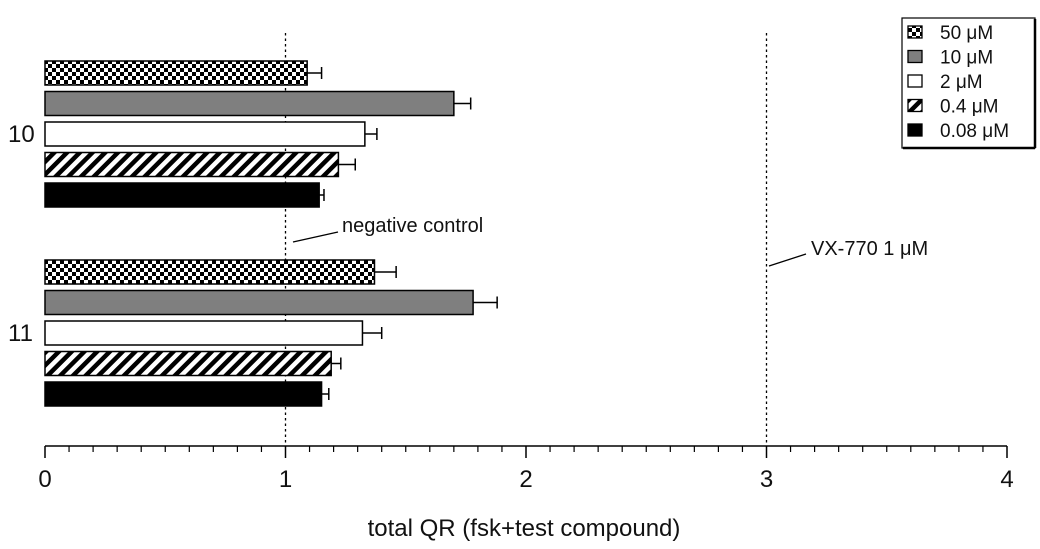  Describe the element at coordinates (412, 226) in the screenshot. I see `reference-label: negative control` at that location.